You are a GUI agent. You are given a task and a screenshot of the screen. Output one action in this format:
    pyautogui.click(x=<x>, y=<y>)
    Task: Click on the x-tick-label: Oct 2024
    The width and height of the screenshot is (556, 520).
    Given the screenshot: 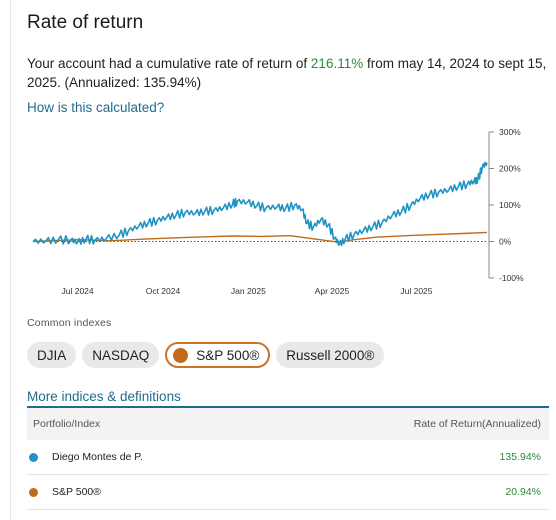 What is the action you would take?
    pyautogui.click(x=163, y=291)
    